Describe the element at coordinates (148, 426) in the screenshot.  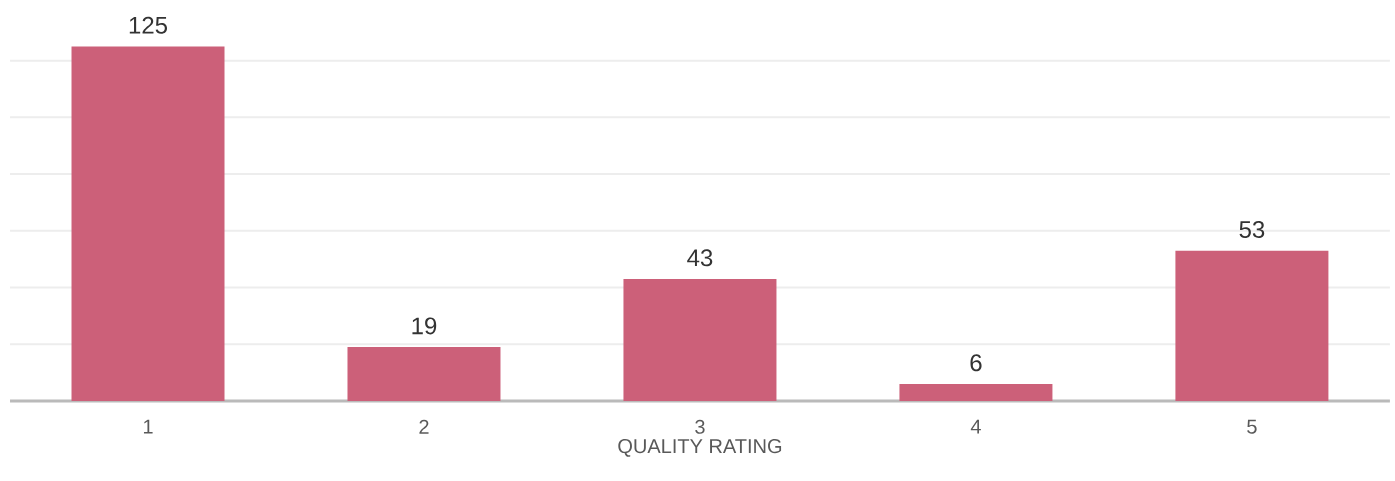
I see `x-tick-label: 1` at that location.